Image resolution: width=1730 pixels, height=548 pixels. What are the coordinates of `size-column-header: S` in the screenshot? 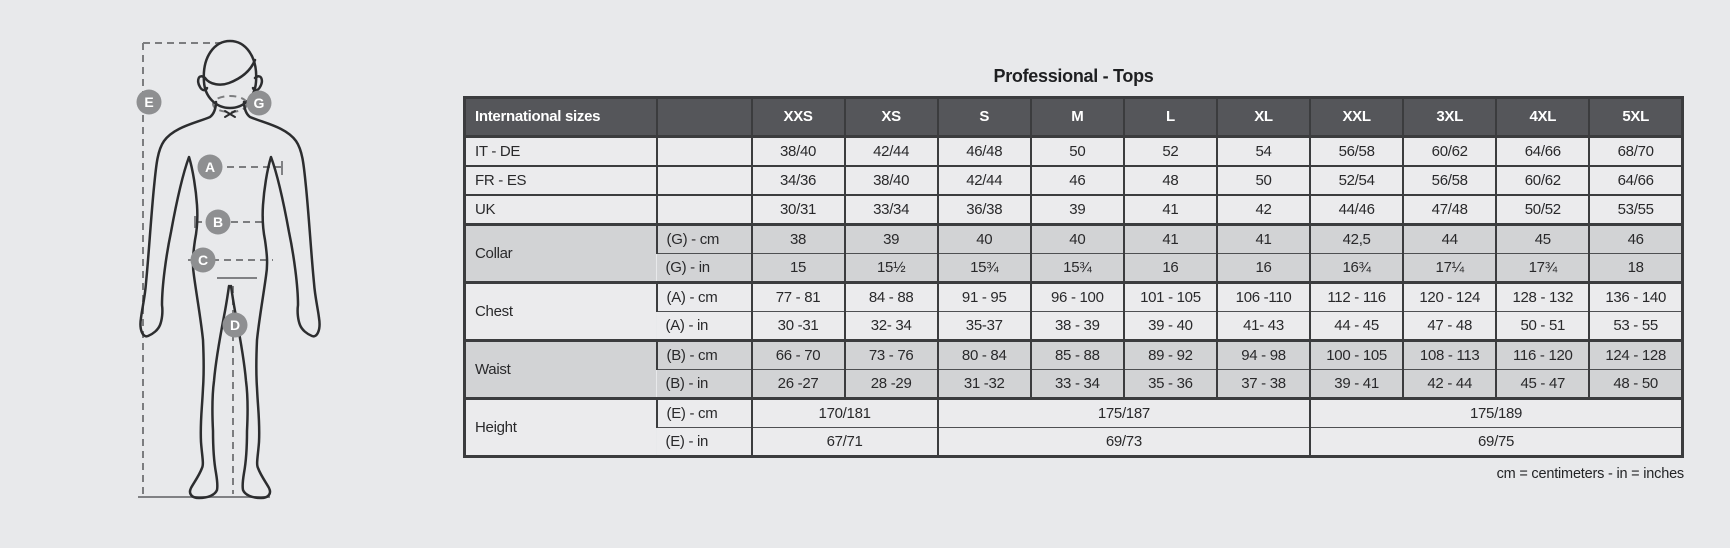 It's located at (983, 117).